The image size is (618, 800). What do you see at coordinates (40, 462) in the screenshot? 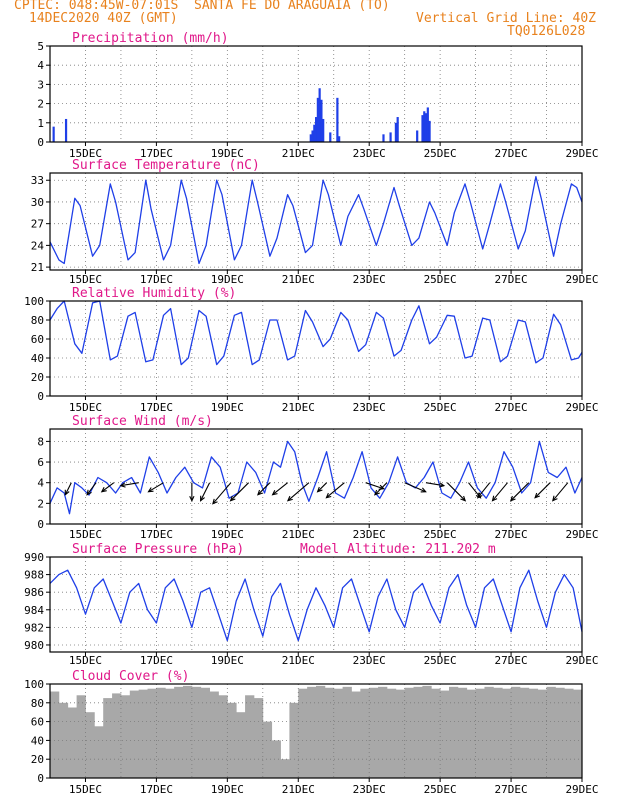
I see `wind-ytick-label: 6` at bounding box center [40, 462].